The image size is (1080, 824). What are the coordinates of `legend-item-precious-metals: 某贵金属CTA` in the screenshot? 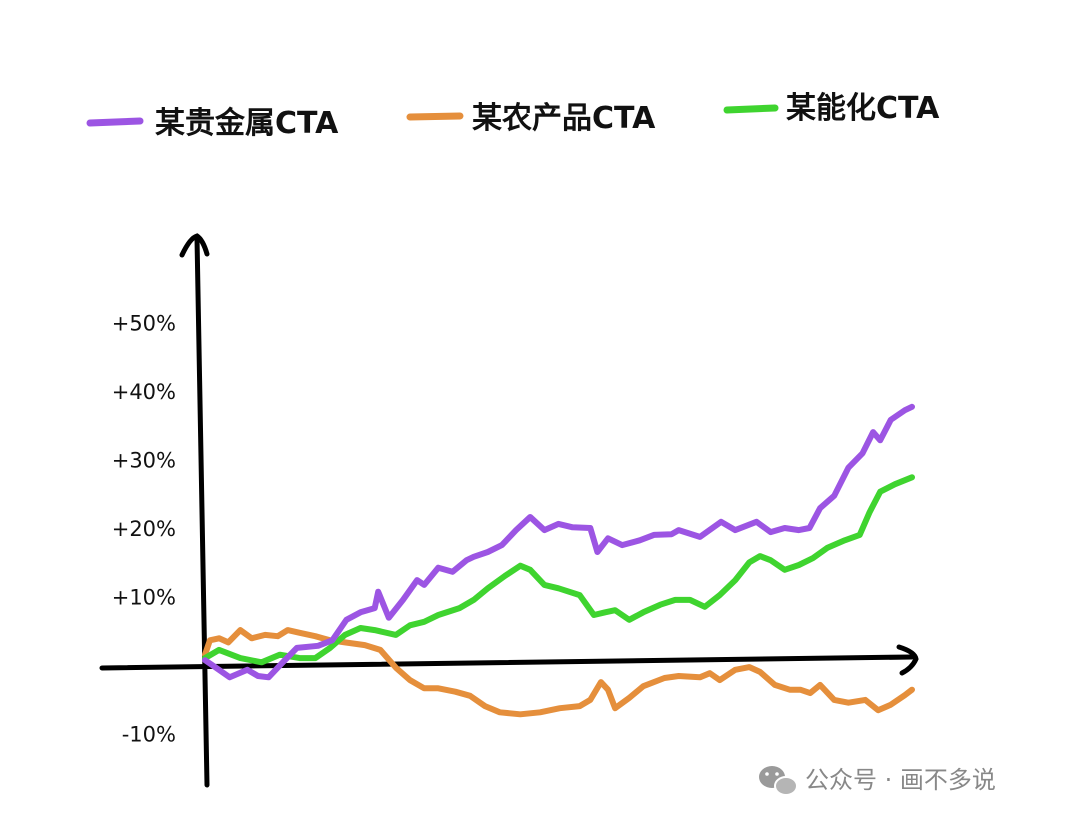 It's located at (212, 123).